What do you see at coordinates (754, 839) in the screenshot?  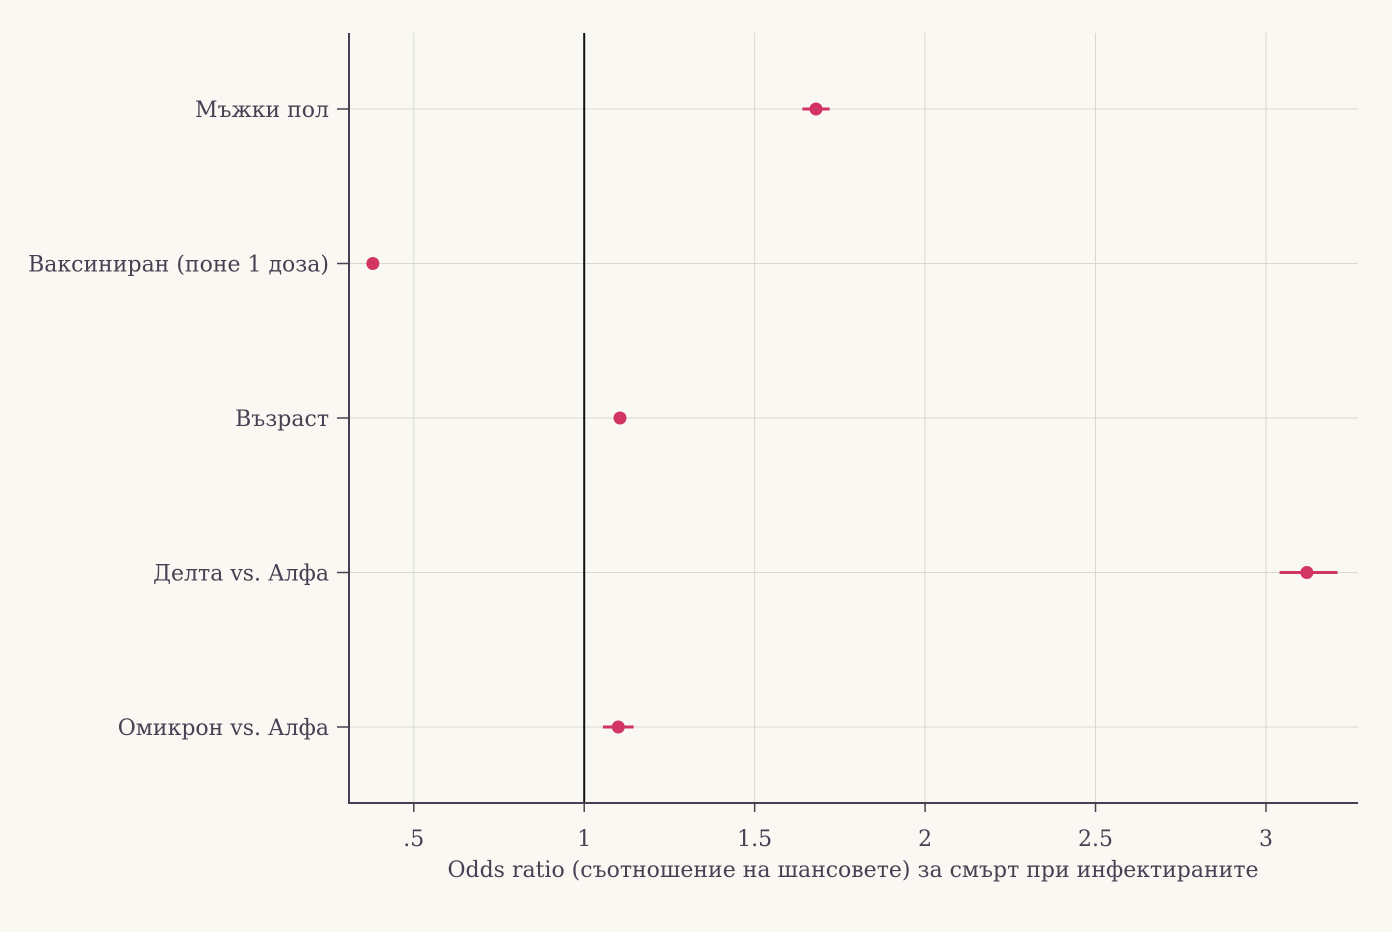 I see `x-tick-label: 1.5` at bounding box center [754, 839].